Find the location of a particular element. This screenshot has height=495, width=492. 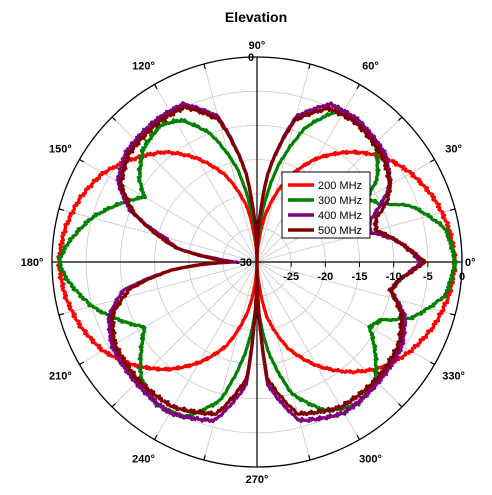

angle-label: 330° is located at coordinates (453, 377).